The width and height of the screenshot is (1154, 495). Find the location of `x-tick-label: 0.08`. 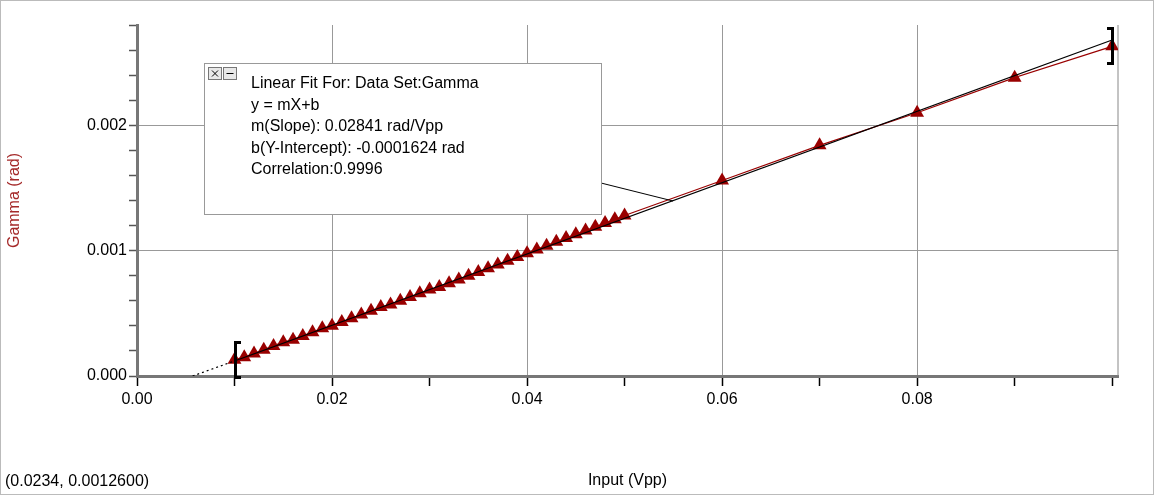

x-tick-label: 0.08 is located at coordinates (917, 399).